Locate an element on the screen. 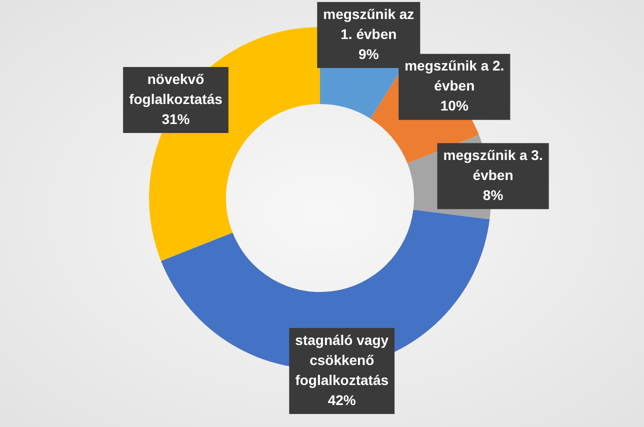  slice-label: megszűnik az 1. évben is located at coordinates (368, 24).